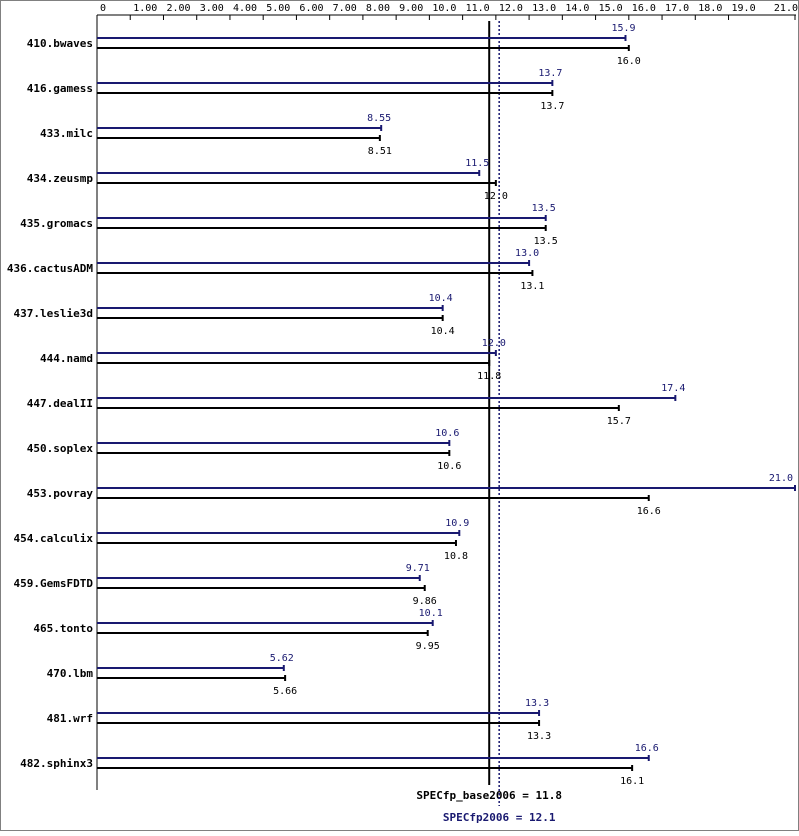 This screenshot has height=836, width=799. I want to click on peak-value-label: 12.0, so click(494, 343).